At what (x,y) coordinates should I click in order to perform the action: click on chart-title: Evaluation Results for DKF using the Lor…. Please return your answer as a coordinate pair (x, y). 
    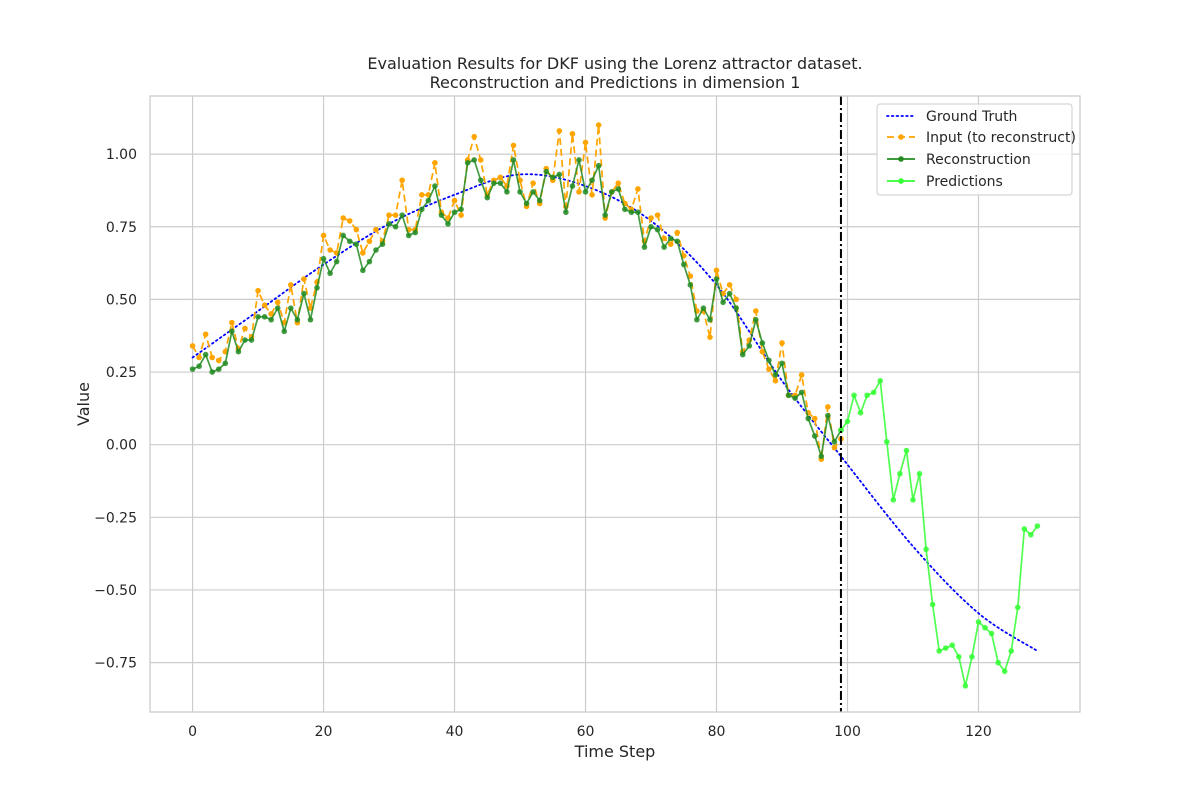
    Looking at the image, I should click on (614, 63).